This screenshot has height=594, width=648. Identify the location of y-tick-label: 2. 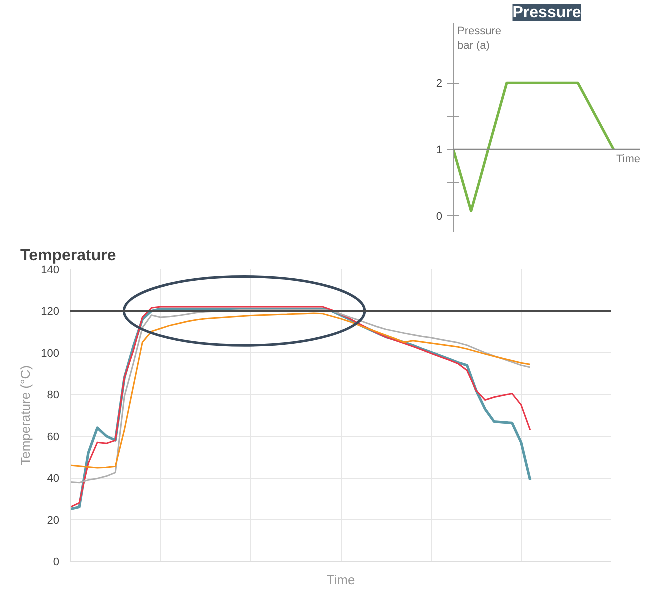
(439, 84).